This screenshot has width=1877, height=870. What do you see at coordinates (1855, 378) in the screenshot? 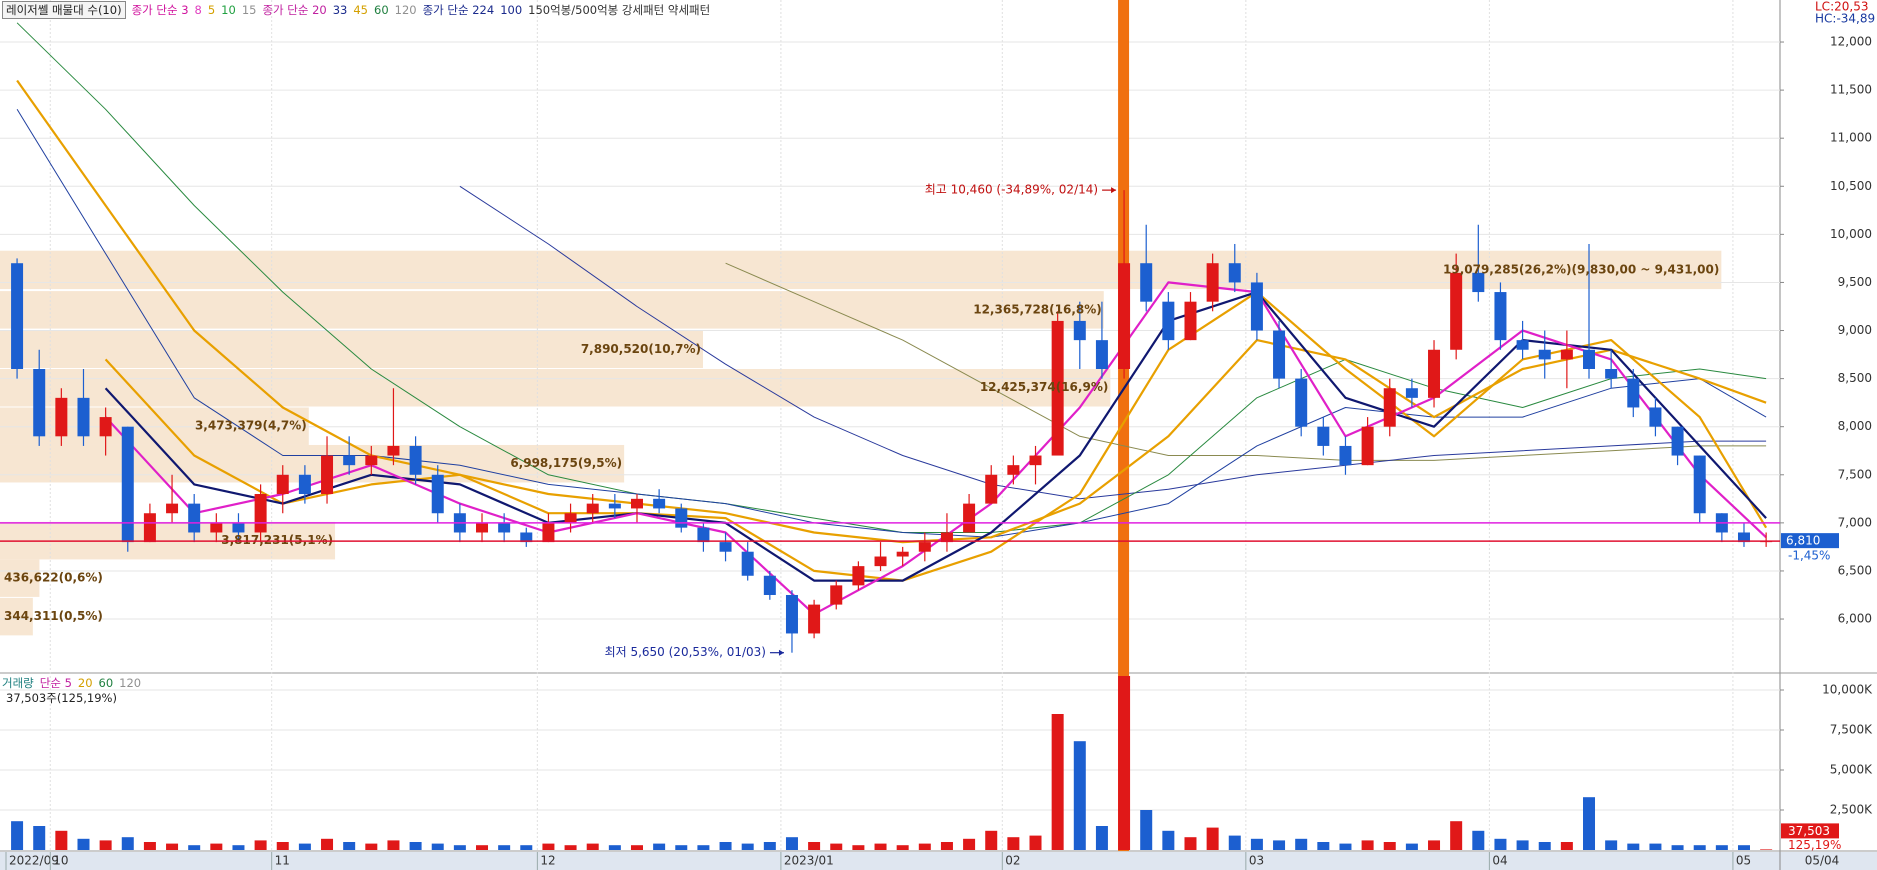
I see `y-tick-label: 8,500` at bounding box center [1855, 378].